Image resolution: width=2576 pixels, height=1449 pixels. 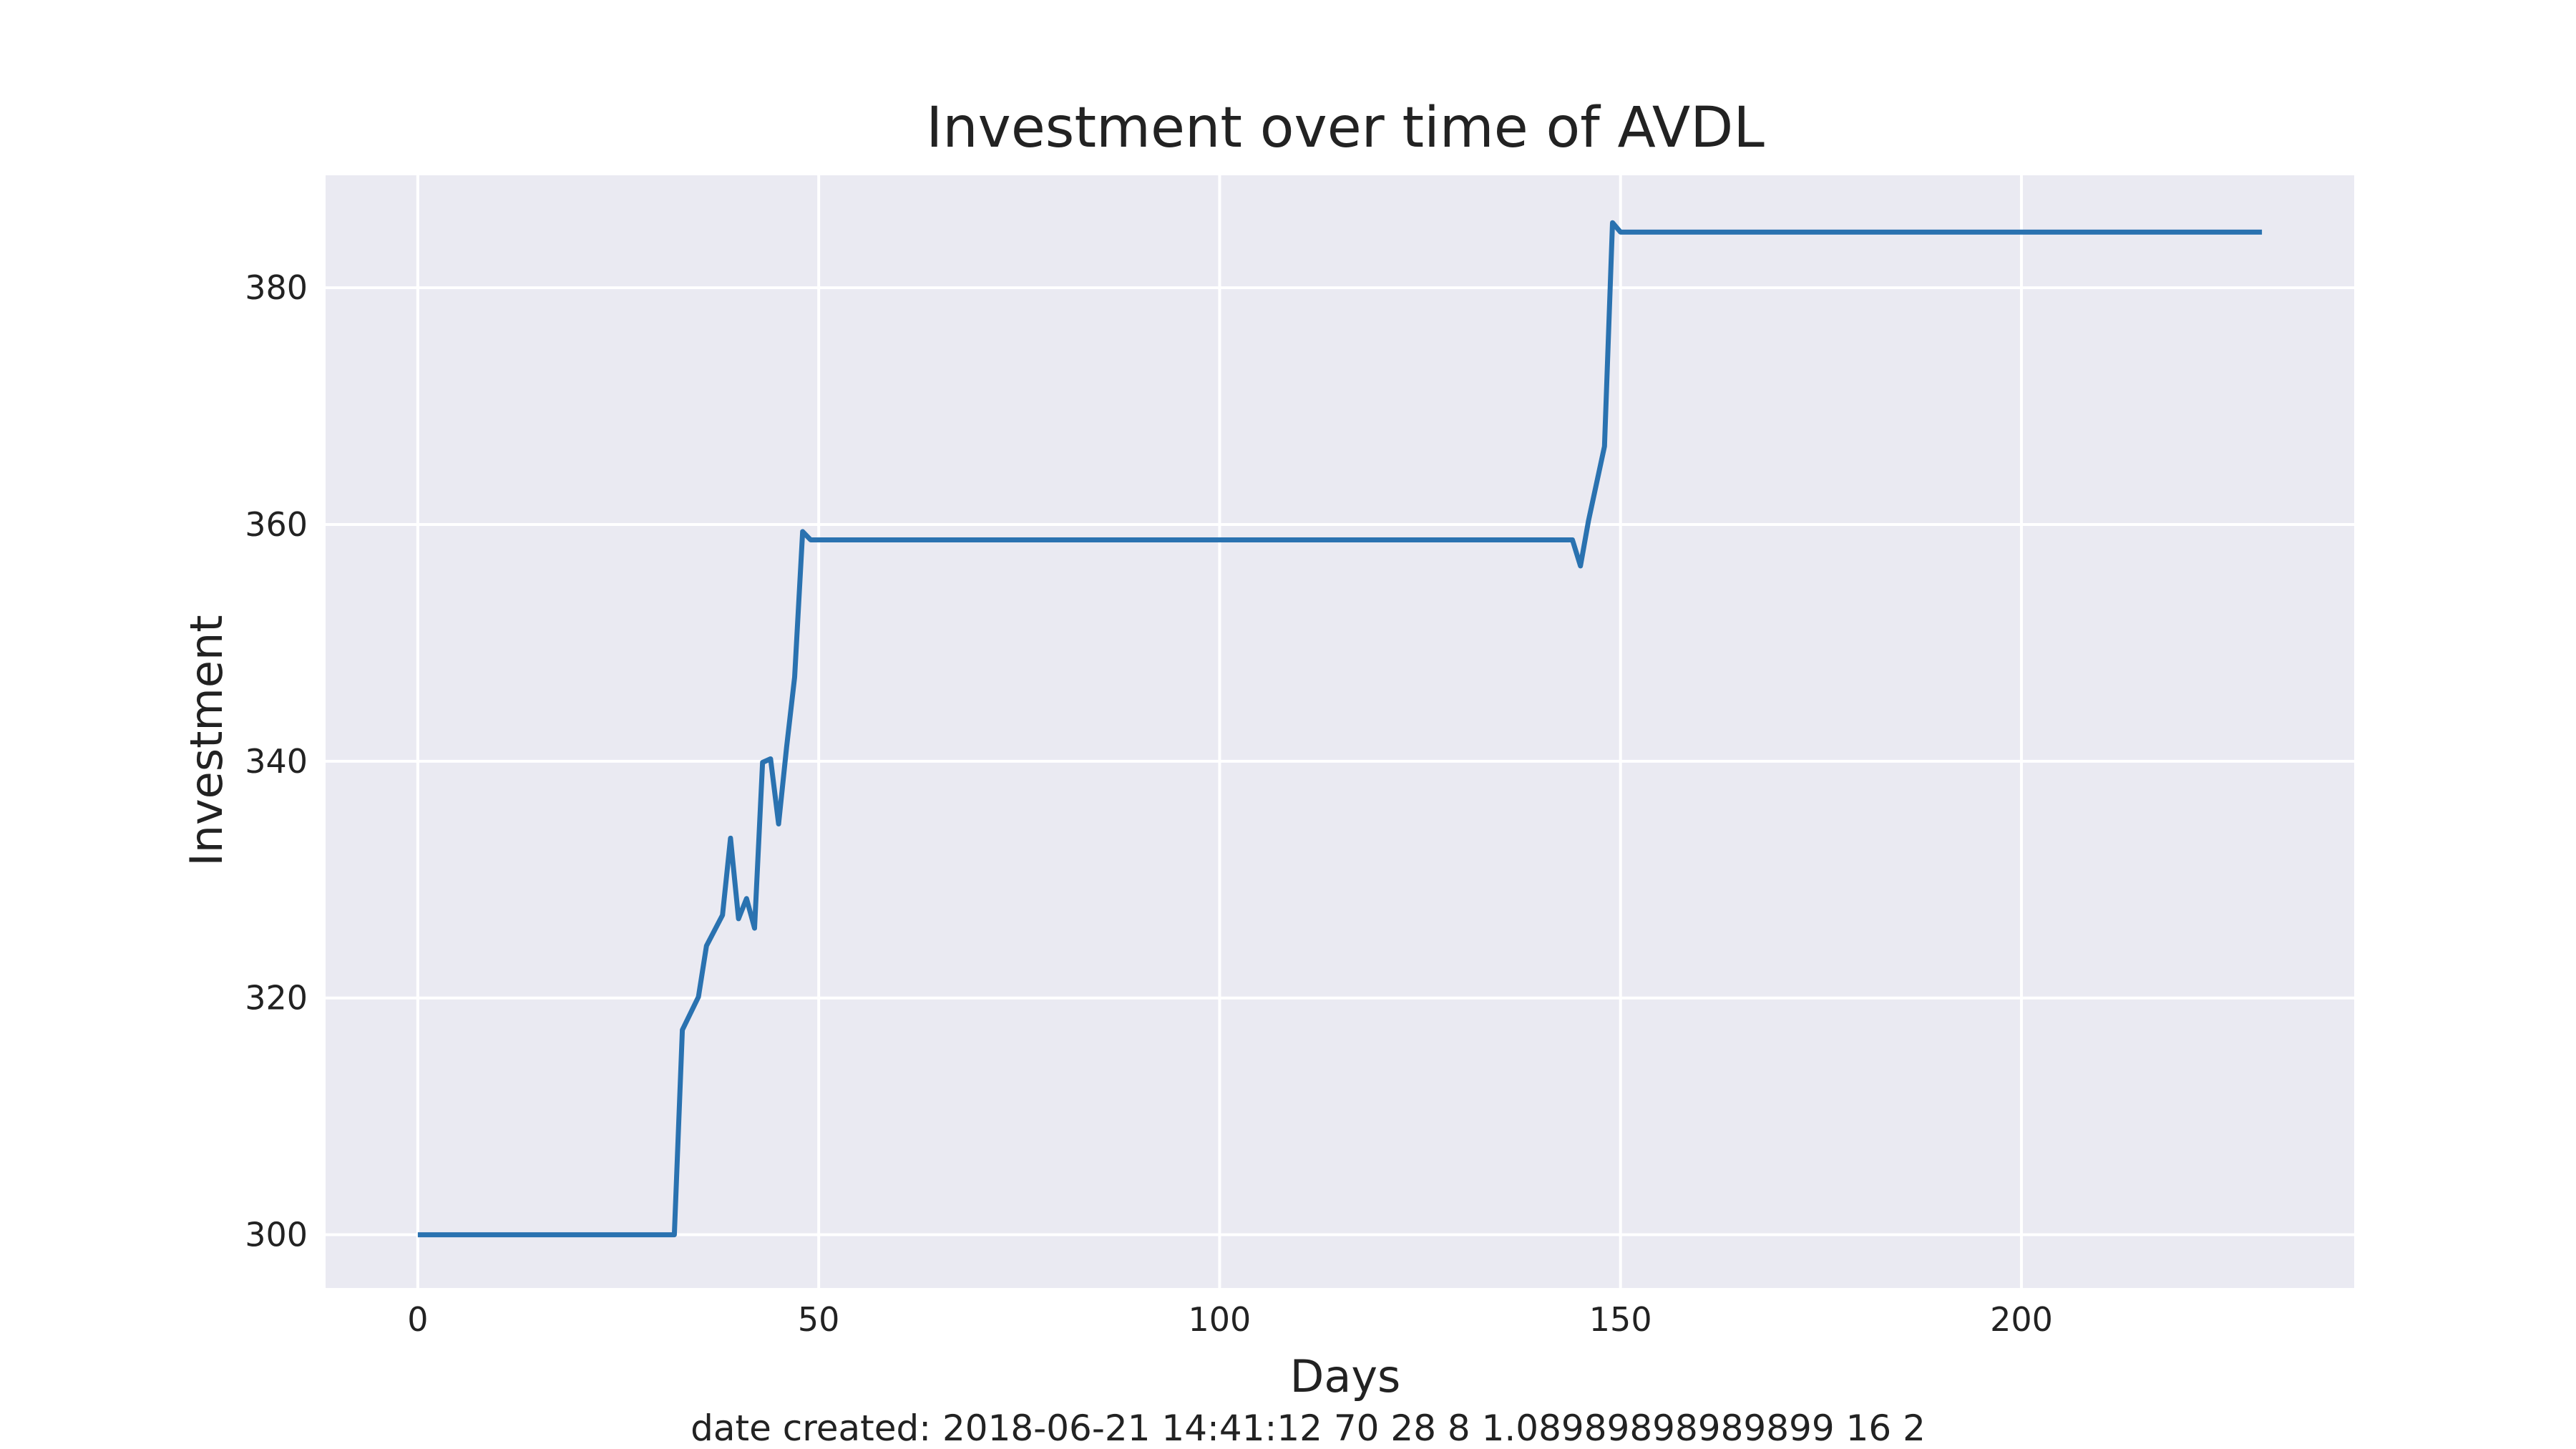 What do you see at coordinates (276, 524) in the screenshot?
I see `y-tick-label: 360` at bounding box center [276, 524].